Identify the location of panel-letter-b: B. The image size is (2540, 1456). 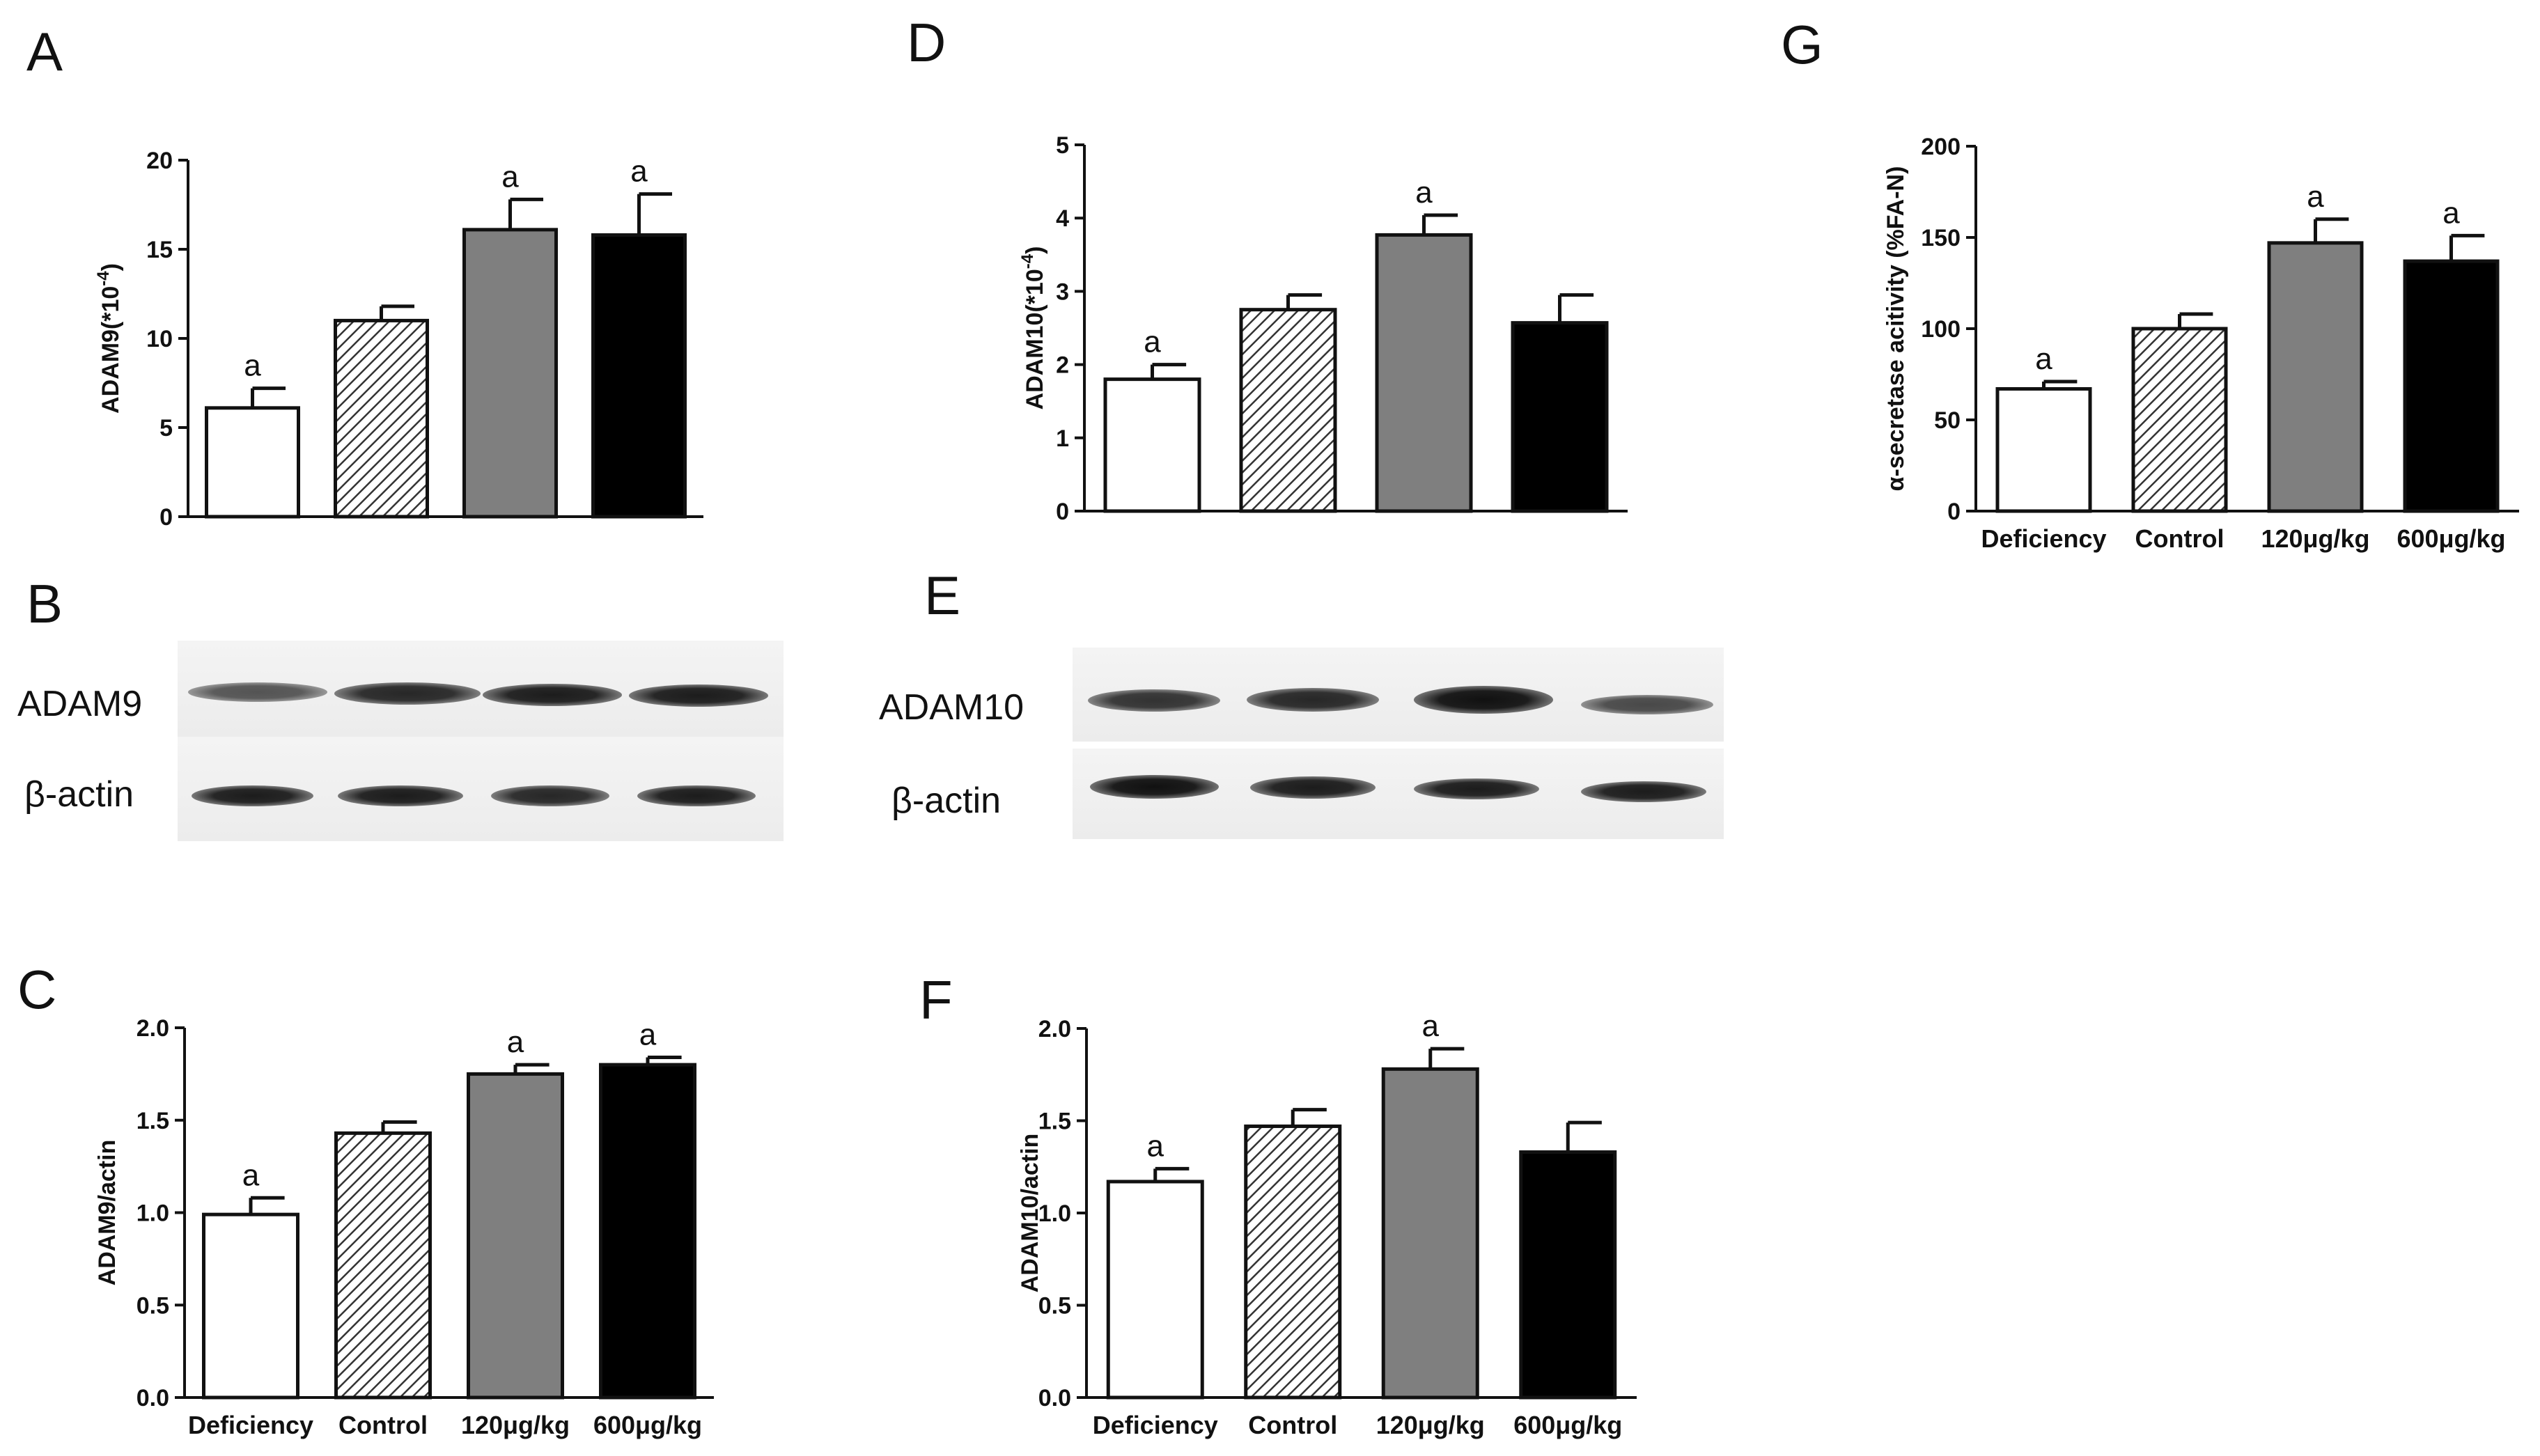
(44, 603).